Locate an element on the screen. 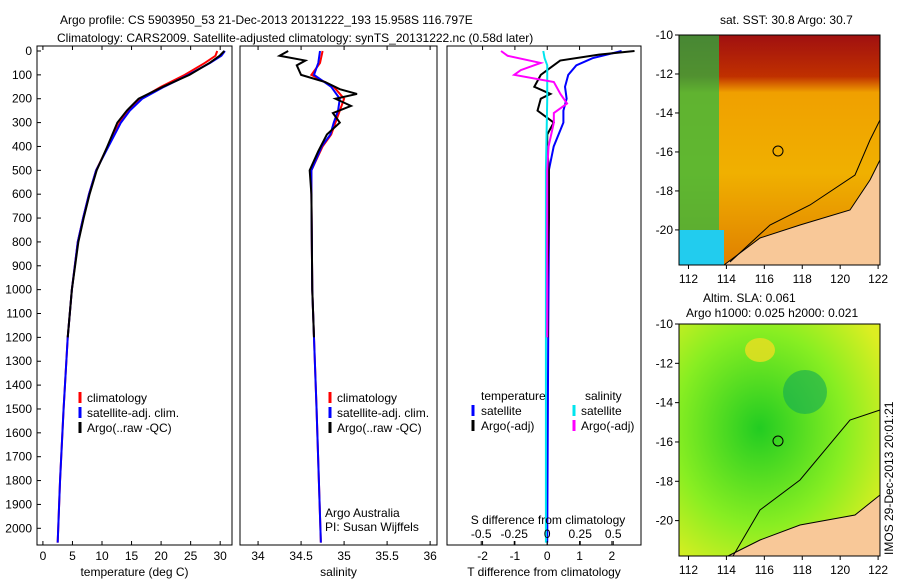  sla-lat-label: -16 is located at coordinates (665, 442).